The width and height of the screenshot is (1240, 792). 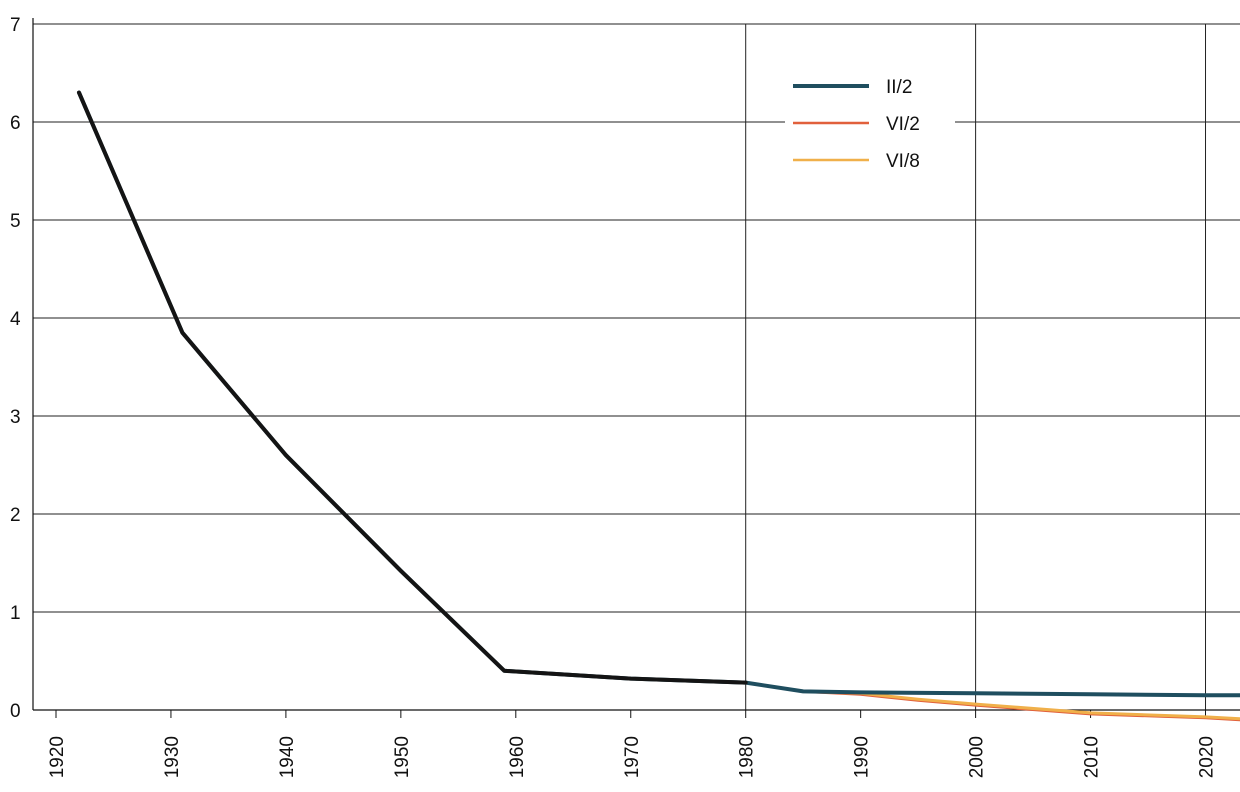 What do you see at coordinates (15, 711) in the screenshot?
I see `y-tick-label: 0` at bounding box center [15, 711].